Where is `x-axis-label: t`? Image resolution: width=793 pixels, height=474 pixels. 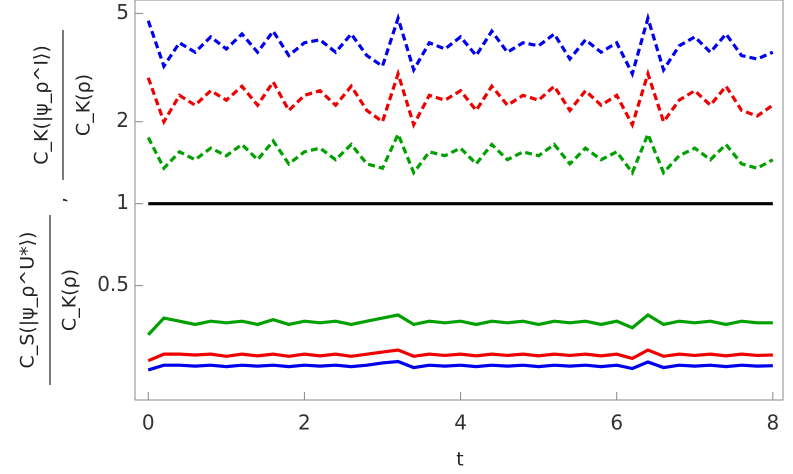
x-axis-label: t is located at coordinates (459, 460).